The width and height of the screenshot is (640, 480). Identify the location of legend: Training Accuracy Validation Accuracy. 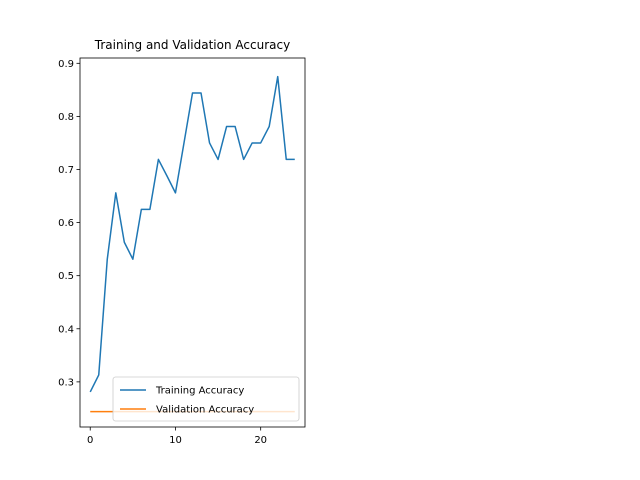
(206, 399).